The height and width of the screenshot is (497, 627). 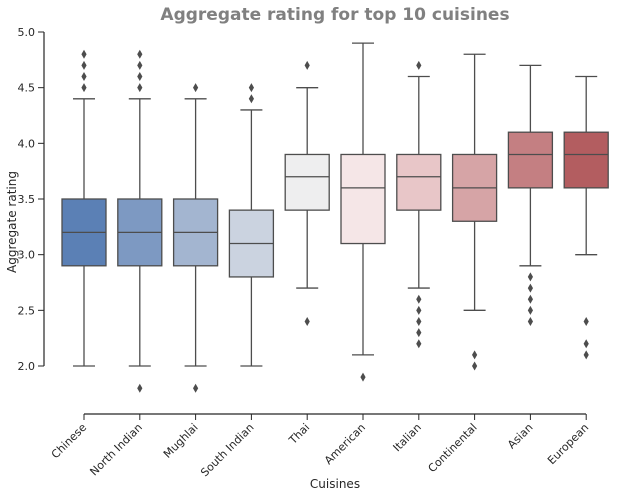 I want to click on y-axis-ticks: 2.0 2.5 3.0 3.5 4.0 4.5 5.0, so click(x=31, y=199).